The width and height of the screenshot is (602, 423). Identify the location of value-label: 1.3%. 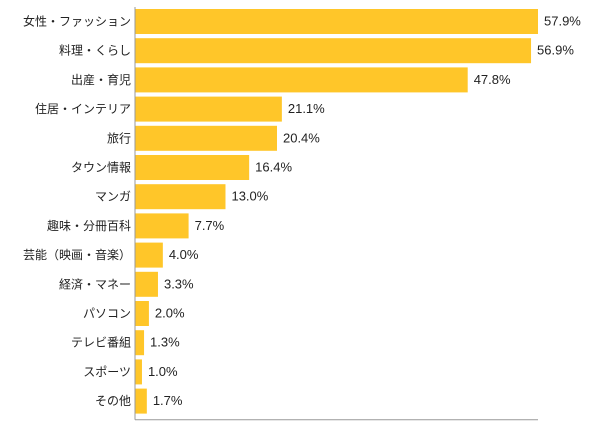
(165, 342).